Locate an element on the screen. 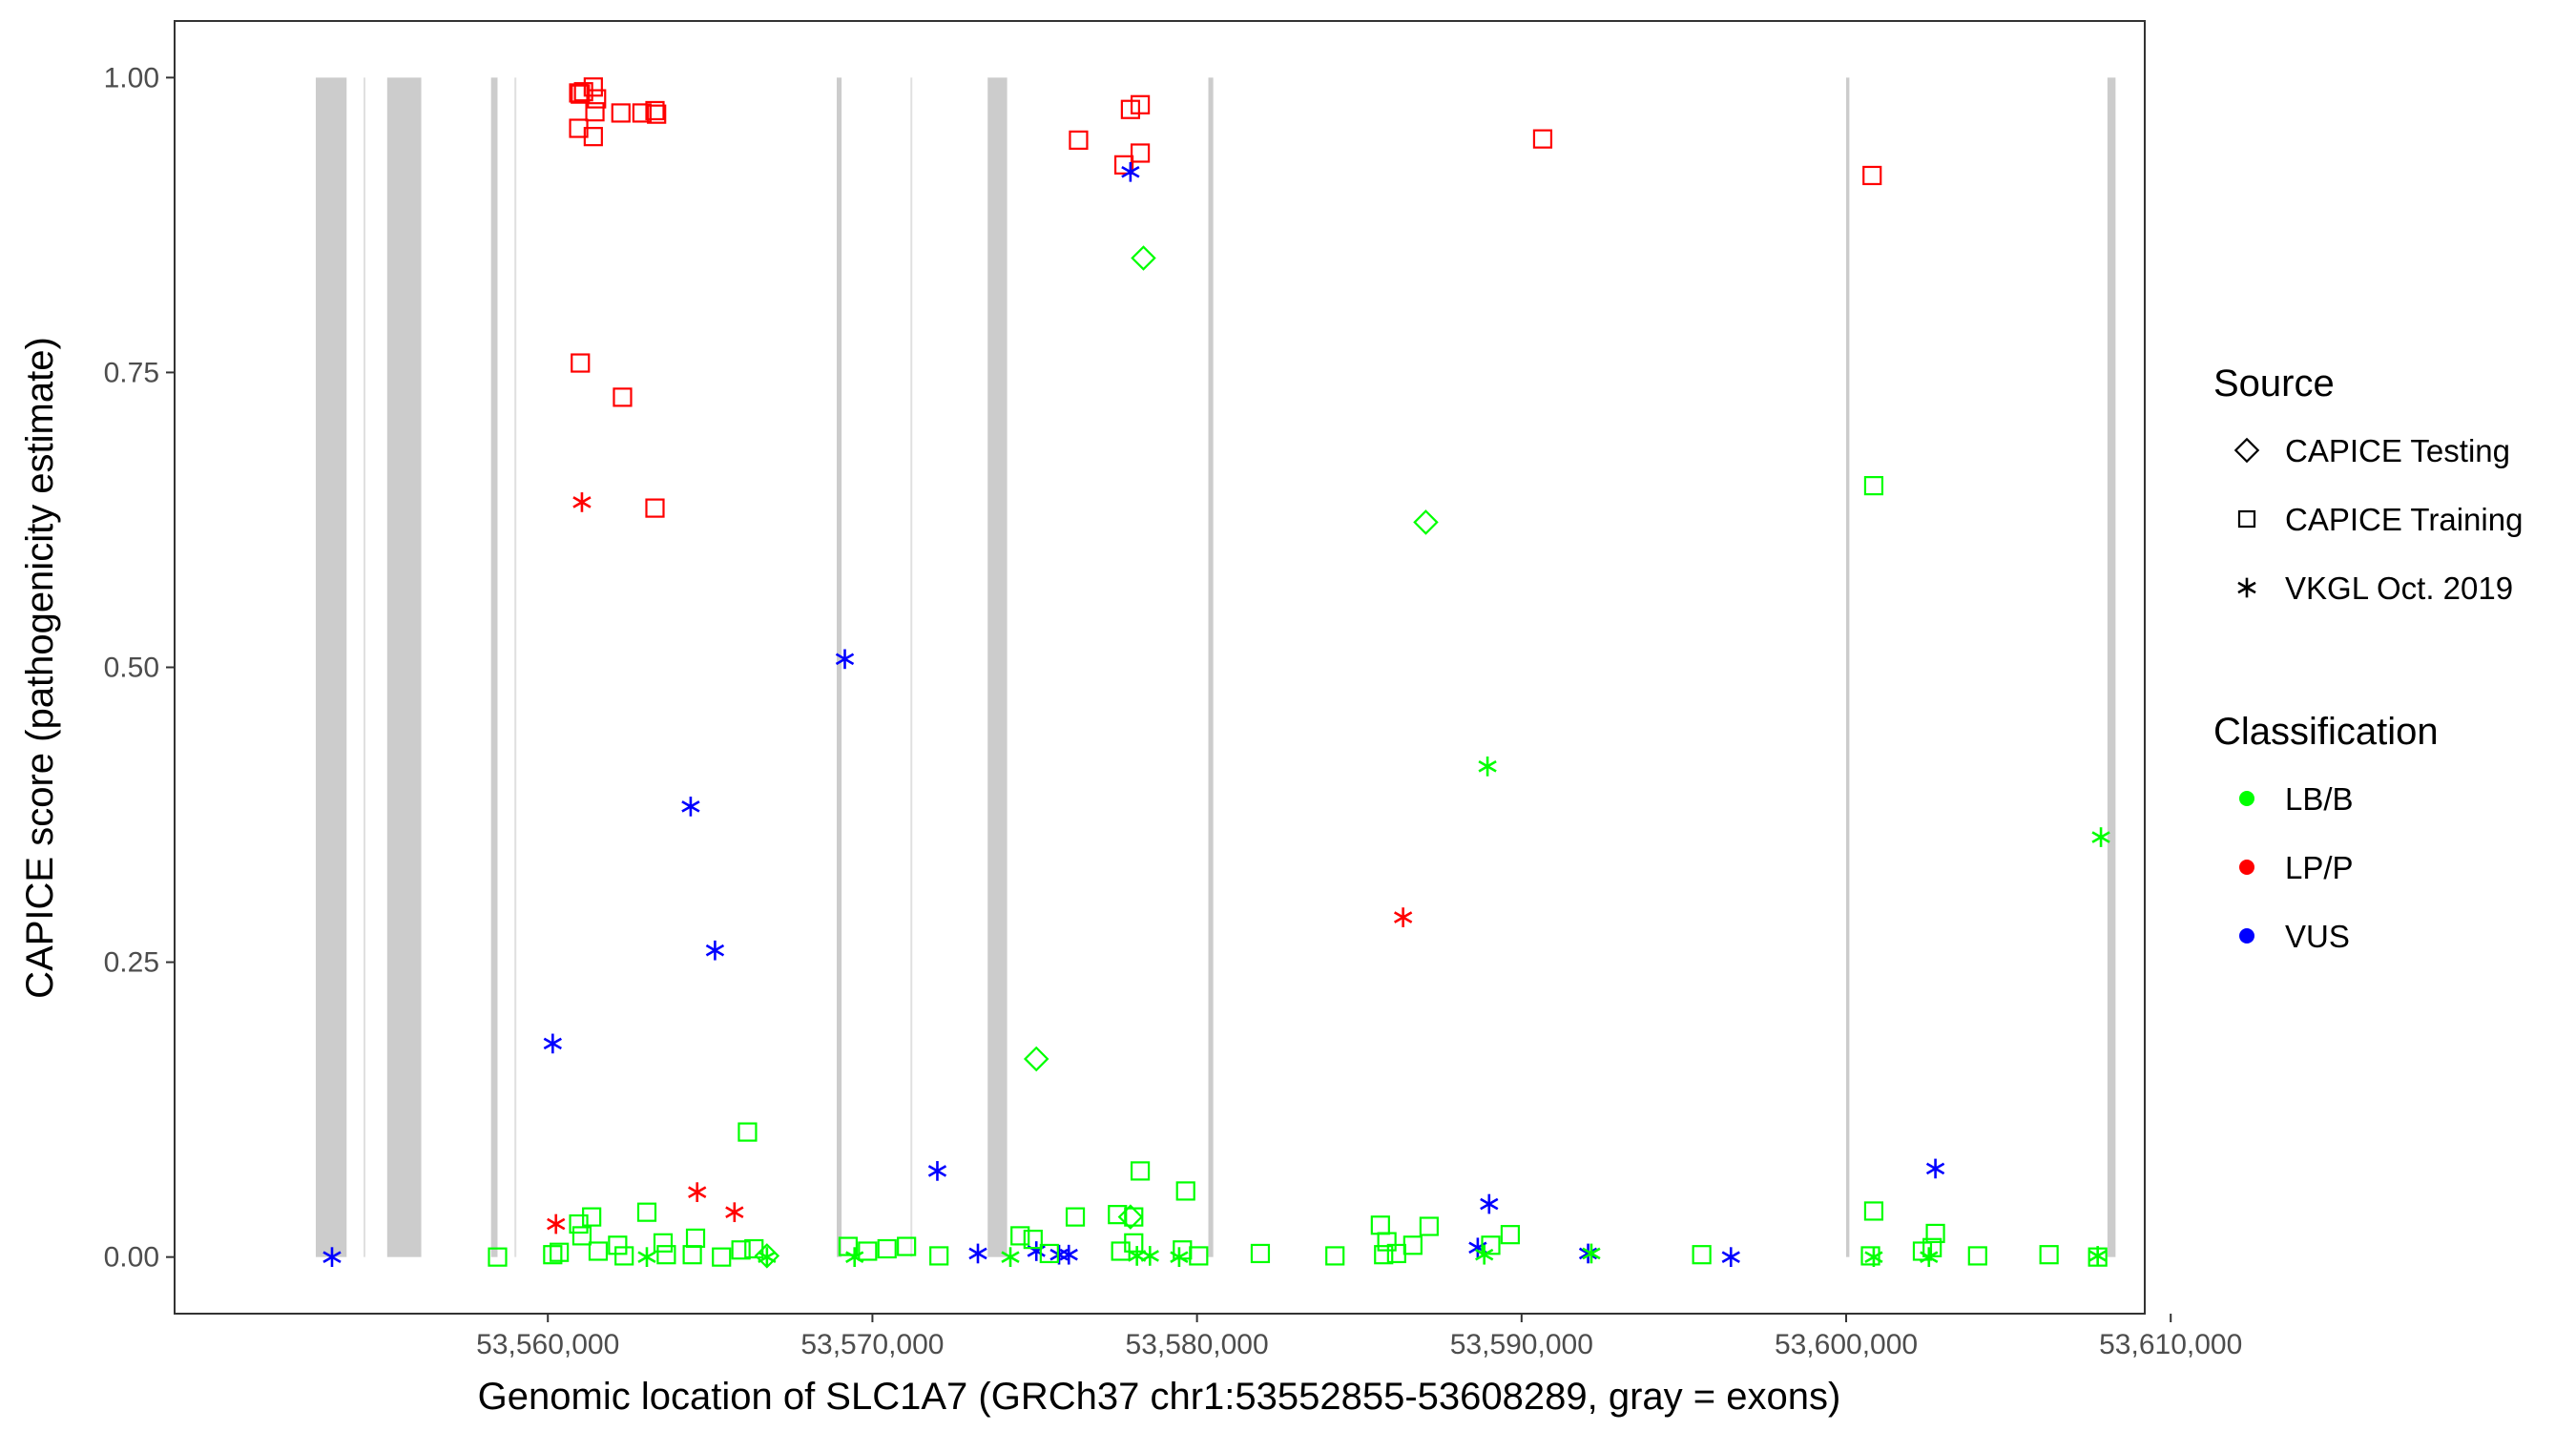  x-tick-label: 53,570,000 is located at coordinates (872, 1344).